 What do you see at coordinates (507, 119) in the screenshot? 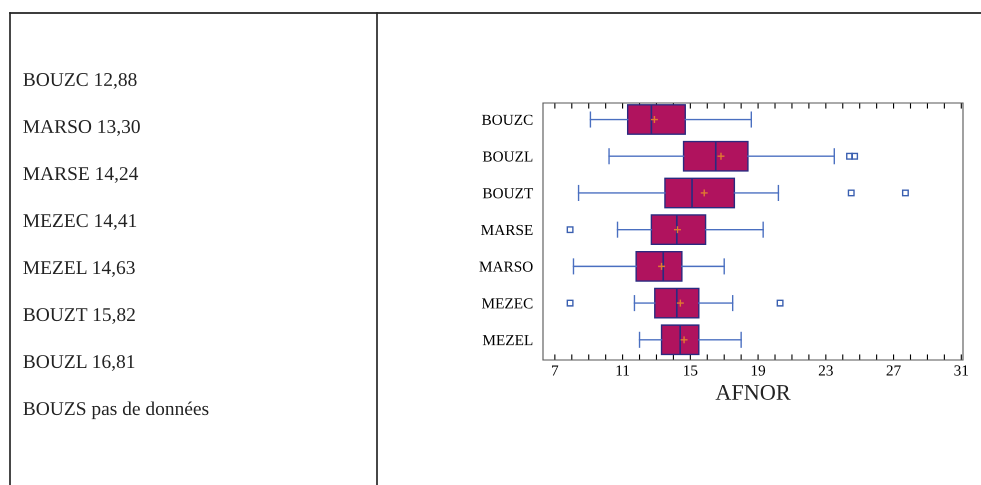
I see `y-tick-label: BOUZC` at bounding box center [507, 119].